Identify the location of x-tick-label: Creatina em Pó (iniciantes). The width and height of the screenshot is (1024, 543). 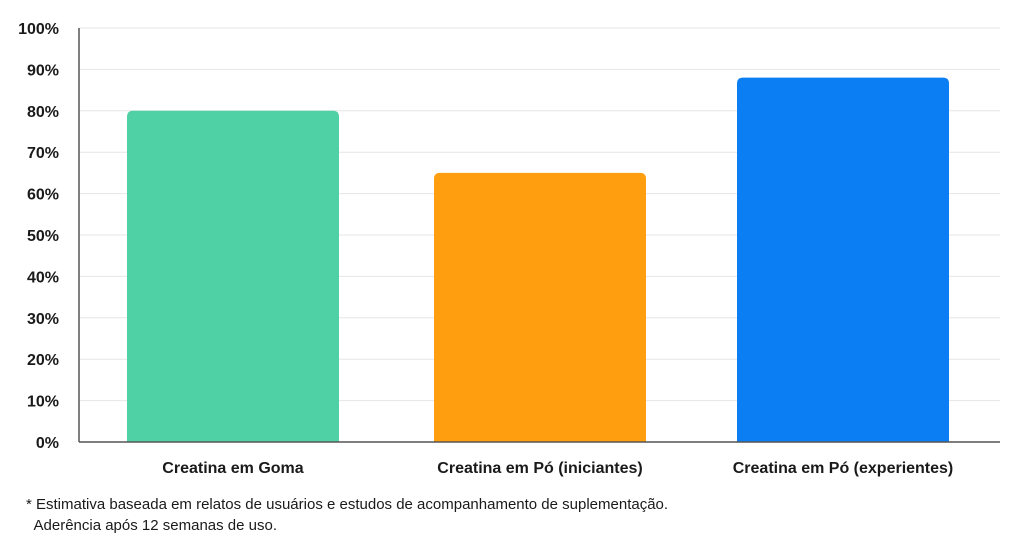
(539, 468).